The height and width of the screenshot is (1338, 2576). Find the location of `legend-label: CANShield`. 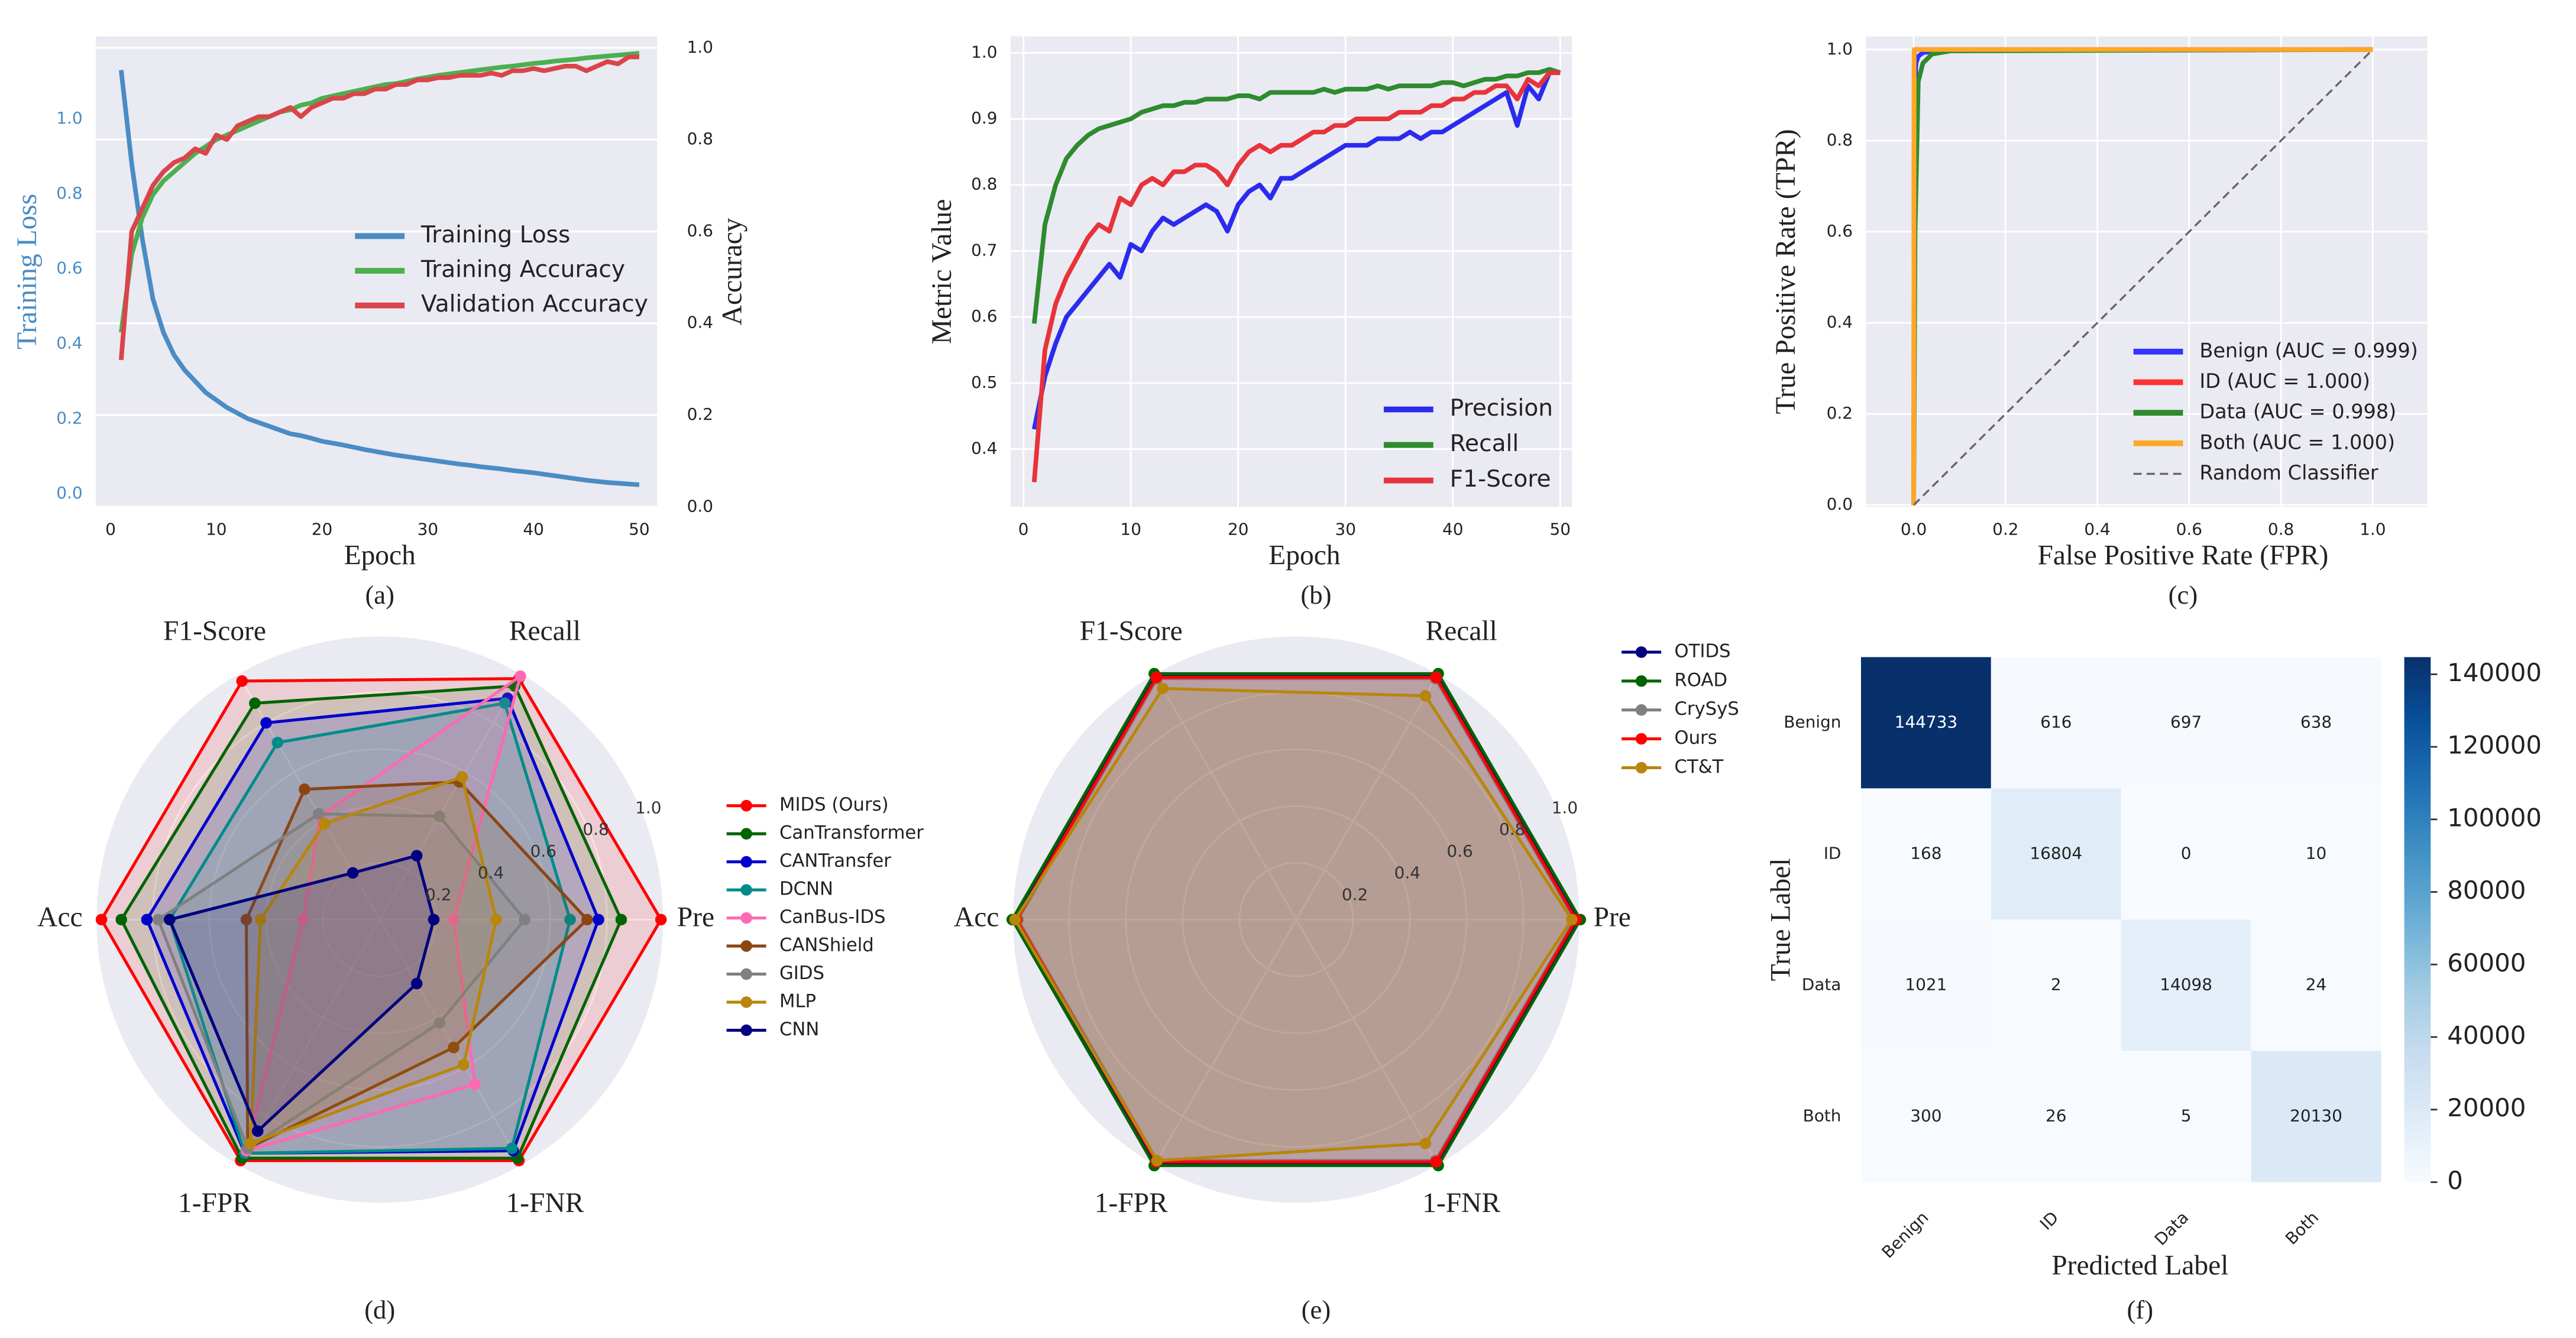

legend-label: CANShield is located at coordinates (827, 945).